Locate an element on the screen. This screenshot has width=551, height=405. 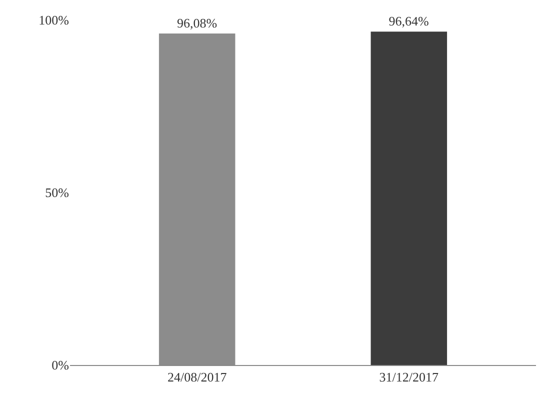
x-tick-label: 24/08/2017 is located at coordinates (197, 377).